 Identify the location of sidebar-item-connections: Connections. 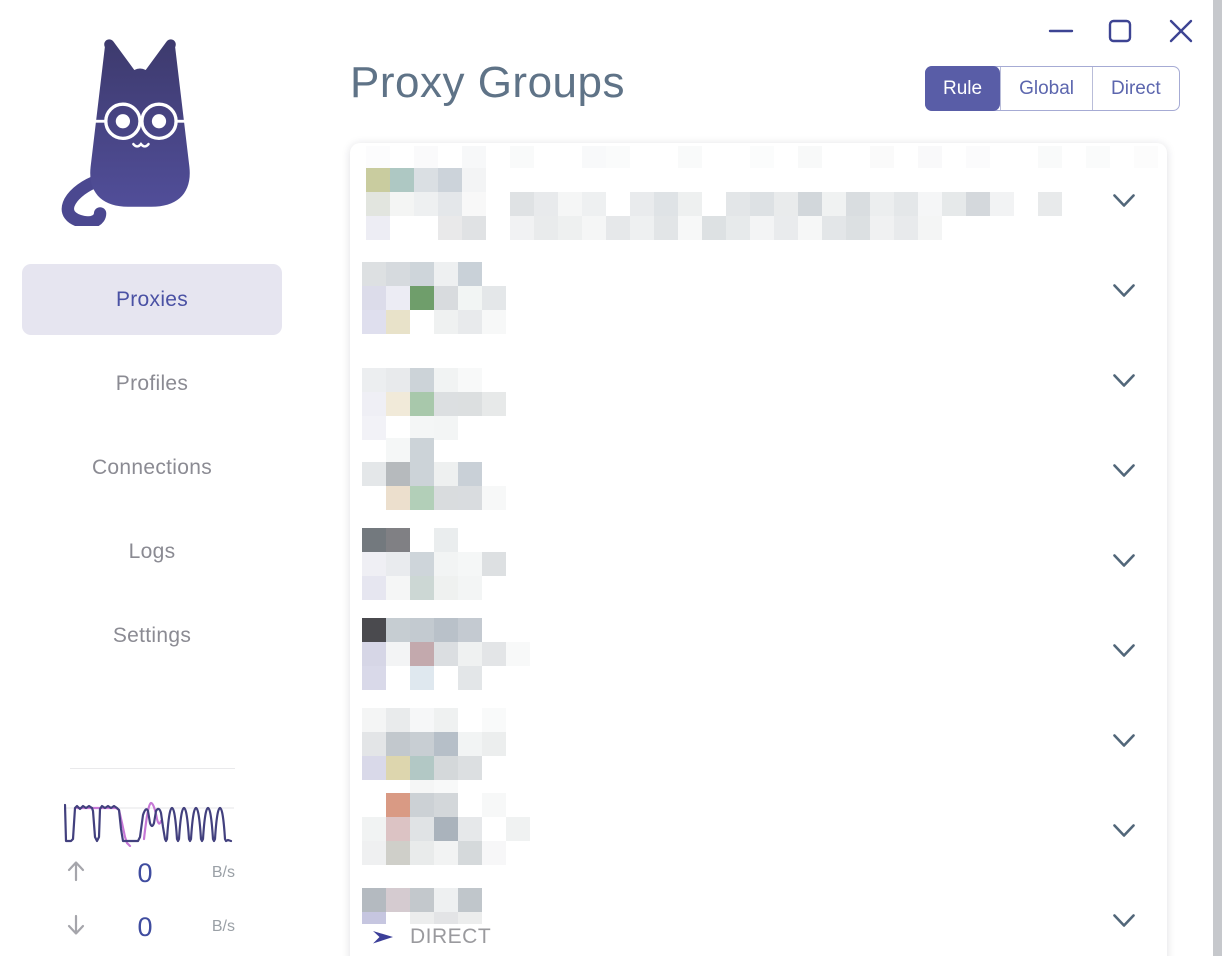
(152, 467).